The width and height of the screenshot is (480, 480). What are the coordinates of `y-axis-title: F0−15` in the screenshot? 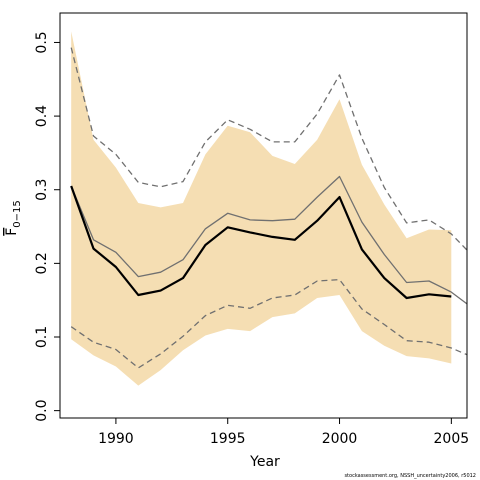 It's located at (13, 218).